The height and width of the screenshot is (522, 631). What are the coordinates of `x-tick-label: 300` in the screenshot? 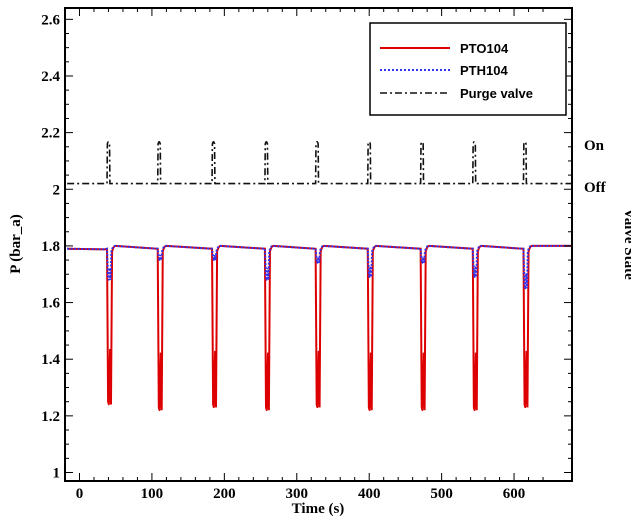 It's located at (297, 494).